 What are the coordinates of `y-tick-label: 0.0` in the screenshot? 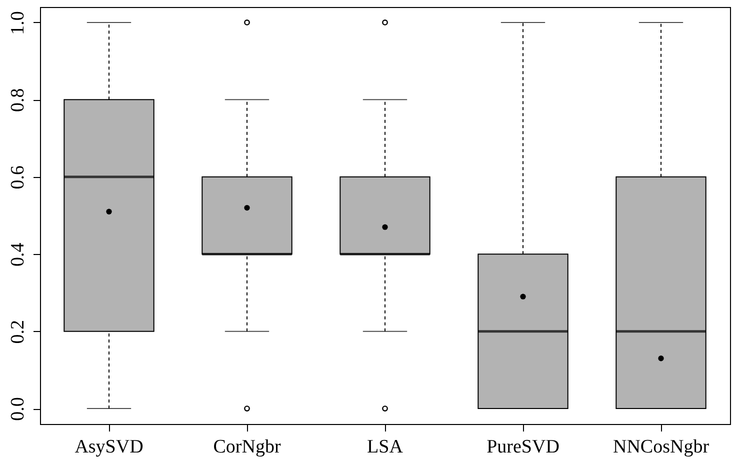 It's located at (18, 409).